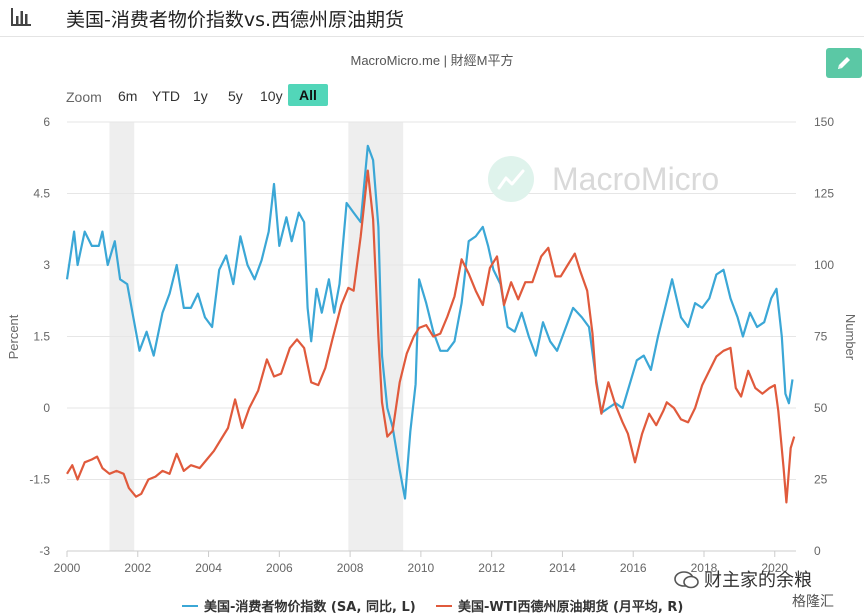  Describe the element at coordinates (704, 568) in the screenshot. I see `x-tick-label: 2018` at that location.